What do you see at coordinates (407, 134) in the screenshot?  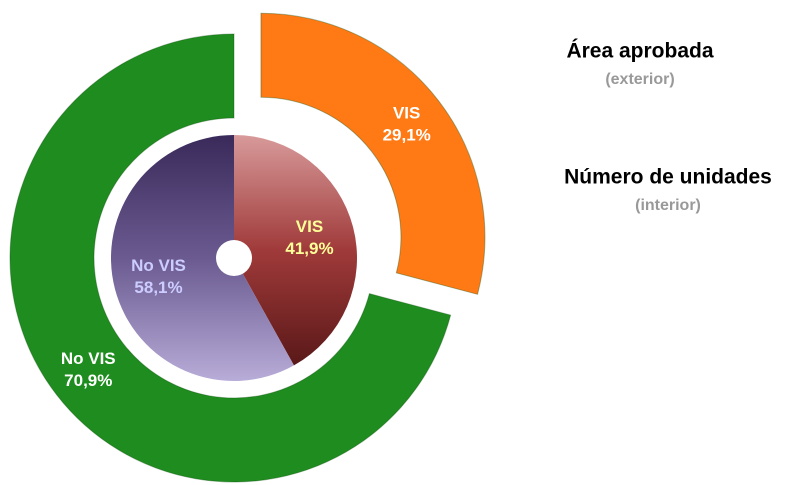 I see `slice-value-label: 29,1%` at bounding box center [407, 134].